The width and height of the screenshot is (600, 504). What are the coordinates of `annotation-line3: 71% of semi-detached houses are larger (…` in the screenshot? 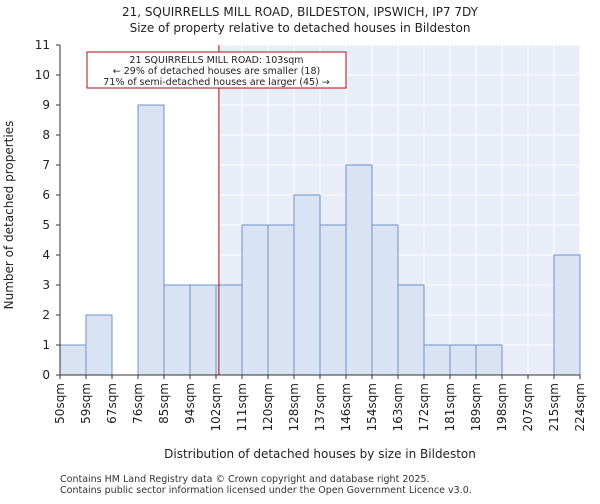 It's located at (216, 82).